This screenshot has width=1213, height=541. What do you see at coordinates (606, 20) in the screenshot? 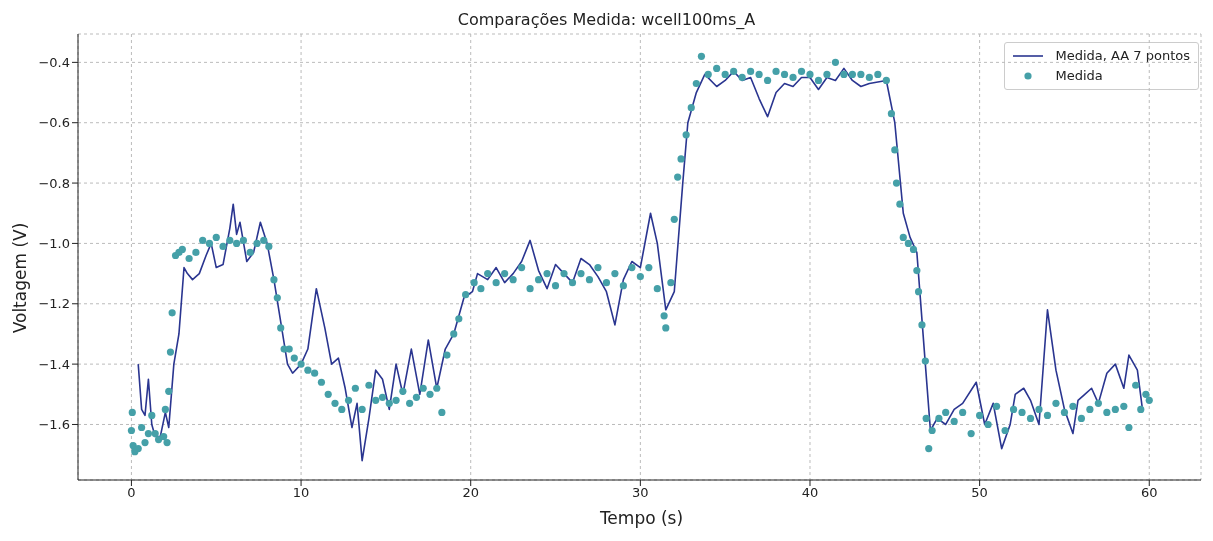
I see `chart-title: Comparações Medida: wcell100ms_A` at bounding box center [606, 20].